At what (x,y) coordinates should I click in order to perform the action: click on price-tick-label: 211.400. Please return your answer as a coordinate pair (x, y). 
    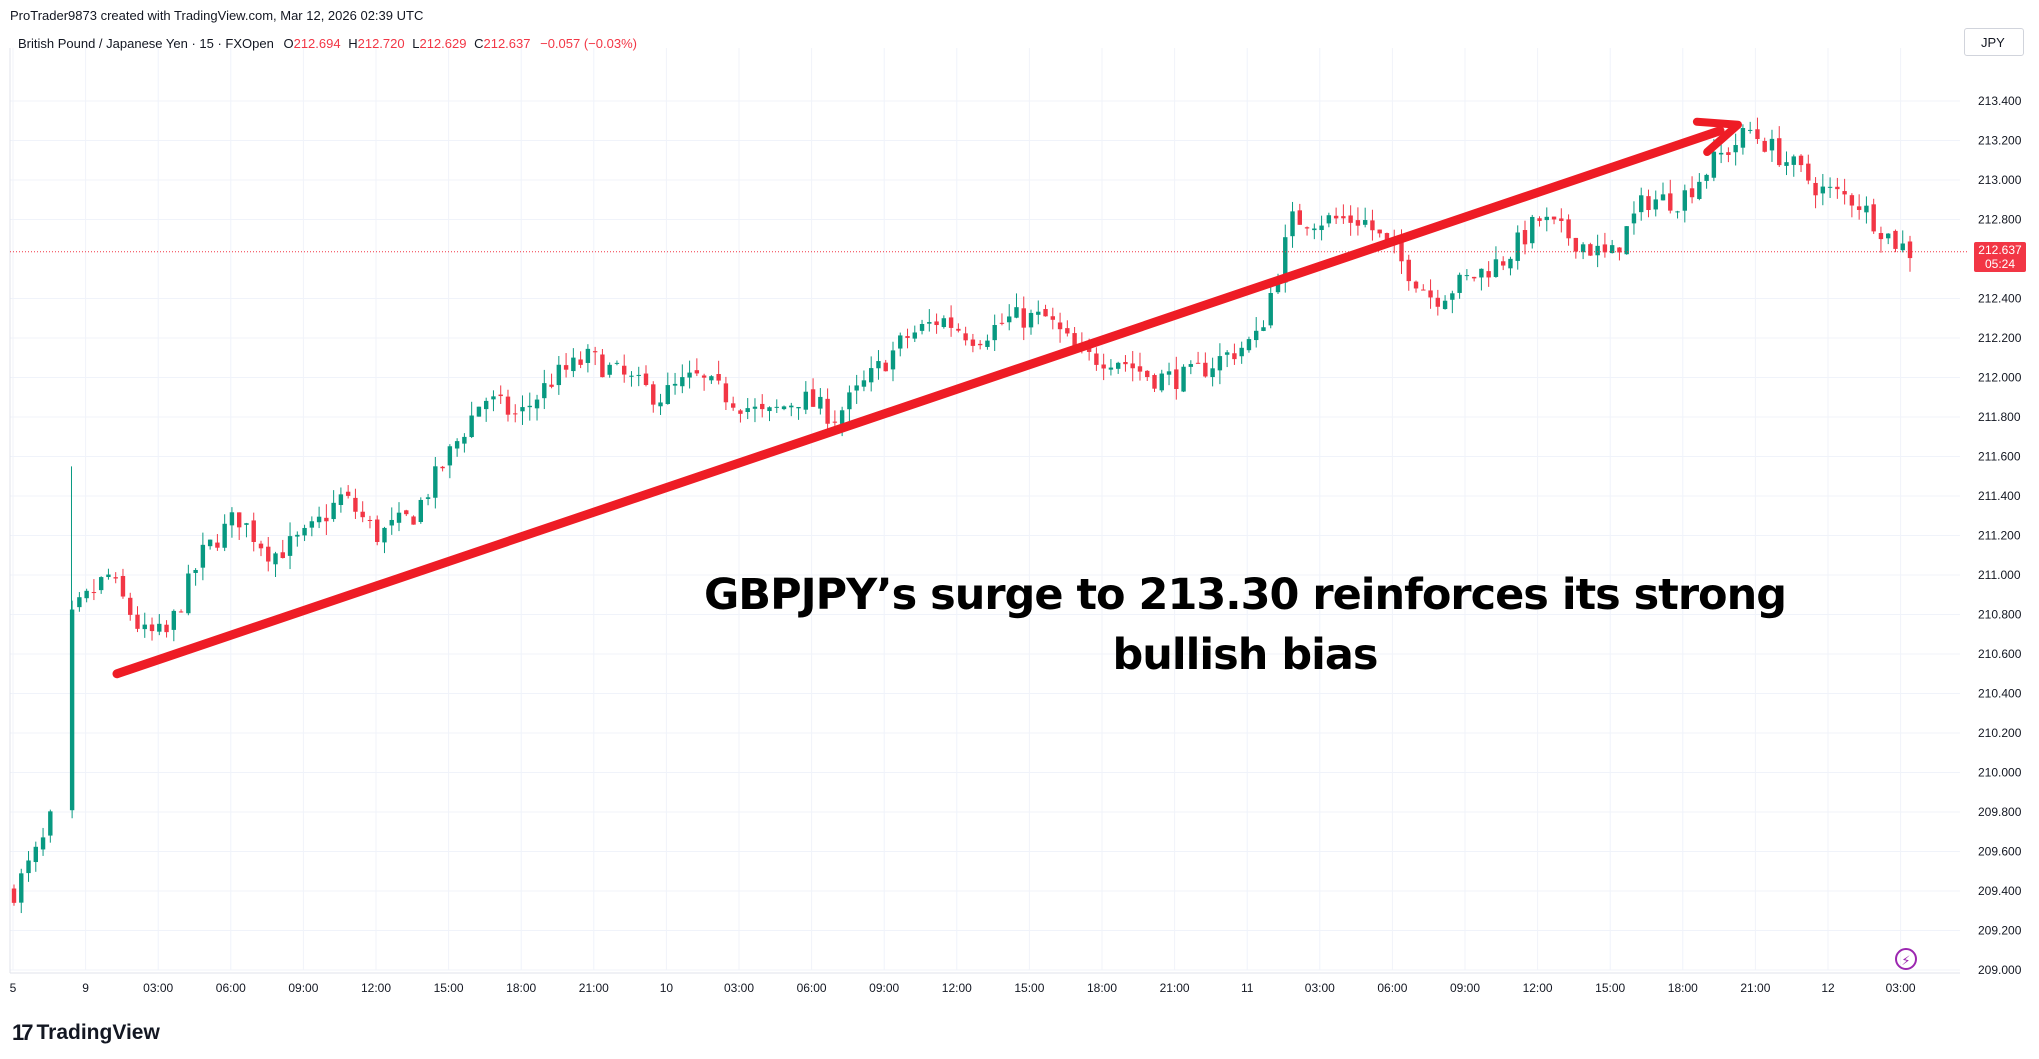
    Looking at the image, I should click on (1999, 496).